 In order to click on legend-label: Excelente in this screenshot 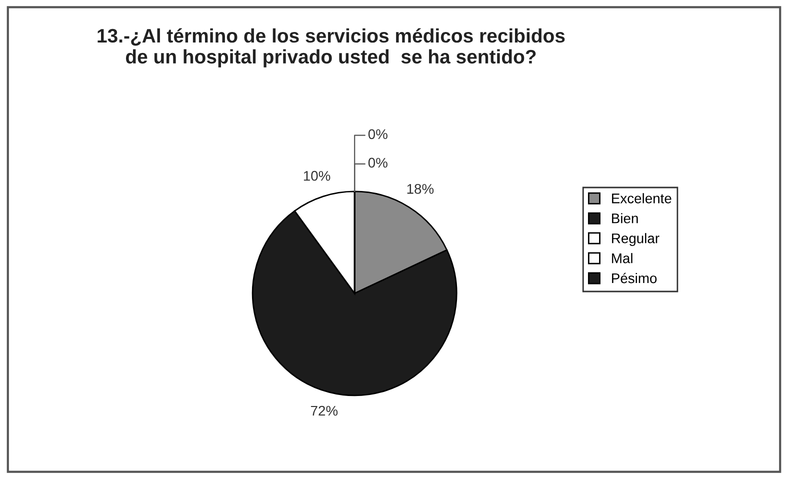, I will do `click(642, 198)`.